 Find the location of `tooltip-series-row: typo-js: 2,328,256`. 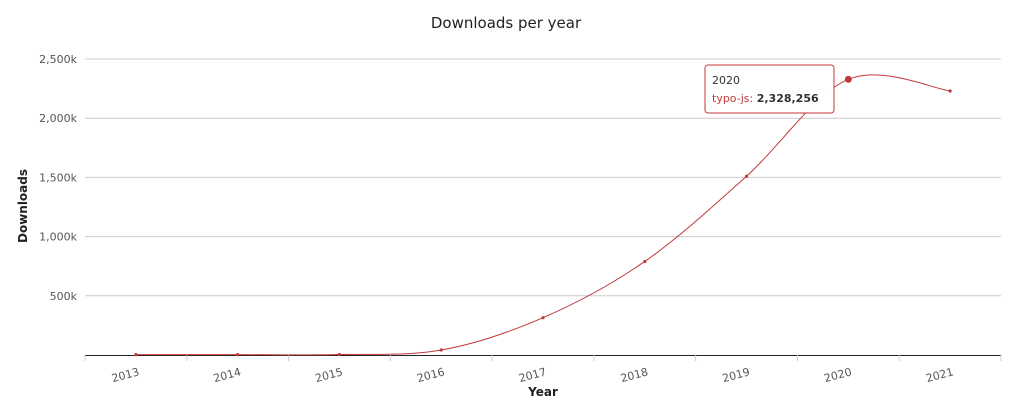

tooltip-series-row: typo-js: 2,328,256 is located at coordinates (765, 98).